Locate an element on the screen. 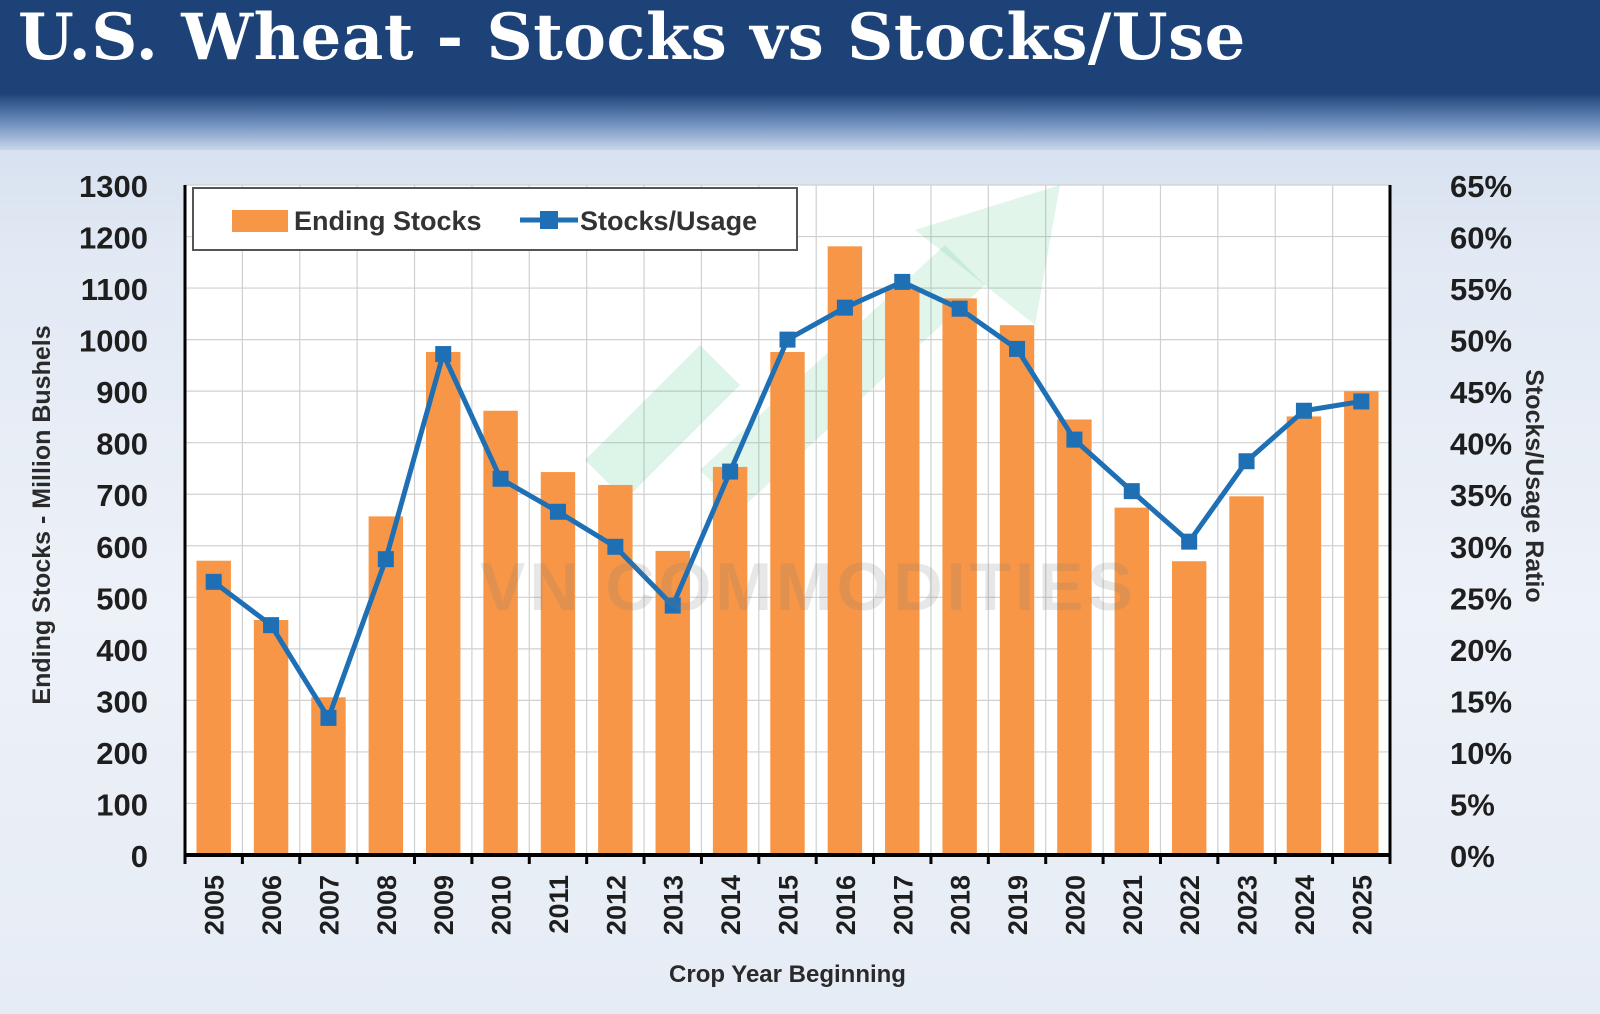 The image size is (1600, 1014). y-tick-label: 300 is located at coordinates (122, 701).